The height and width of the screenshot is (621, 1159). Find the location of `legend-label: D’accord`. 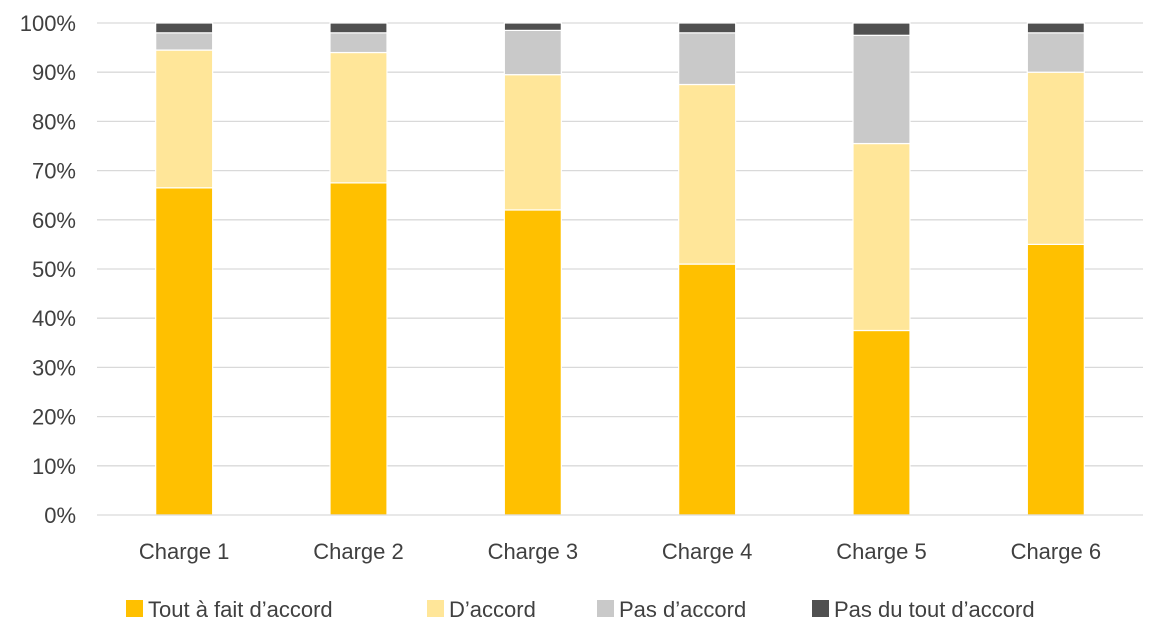

legend-label: D’accord is located at coordinates (492, 609).